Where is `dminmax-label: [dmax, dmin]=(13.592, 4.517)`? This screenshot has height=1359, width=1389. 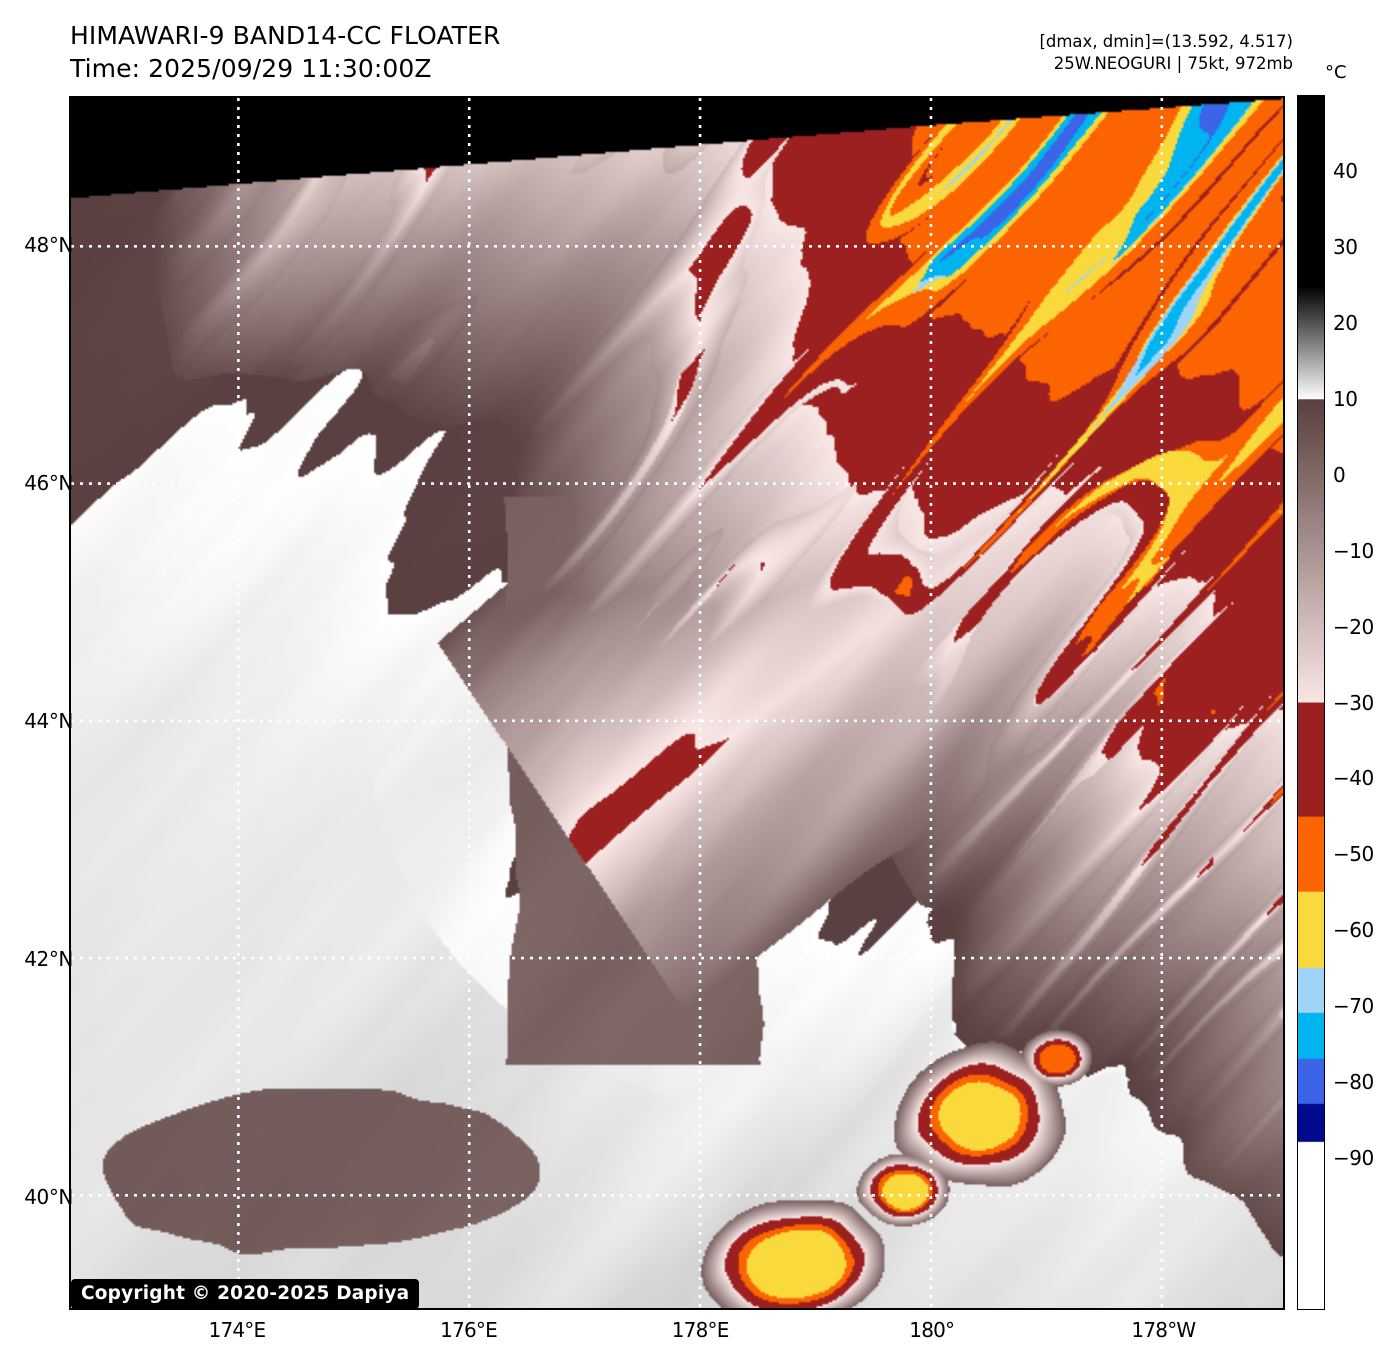 dminmax-label: [dmax, dmin]=(13.592, 4.517) is located at coordinates (1166, 41).